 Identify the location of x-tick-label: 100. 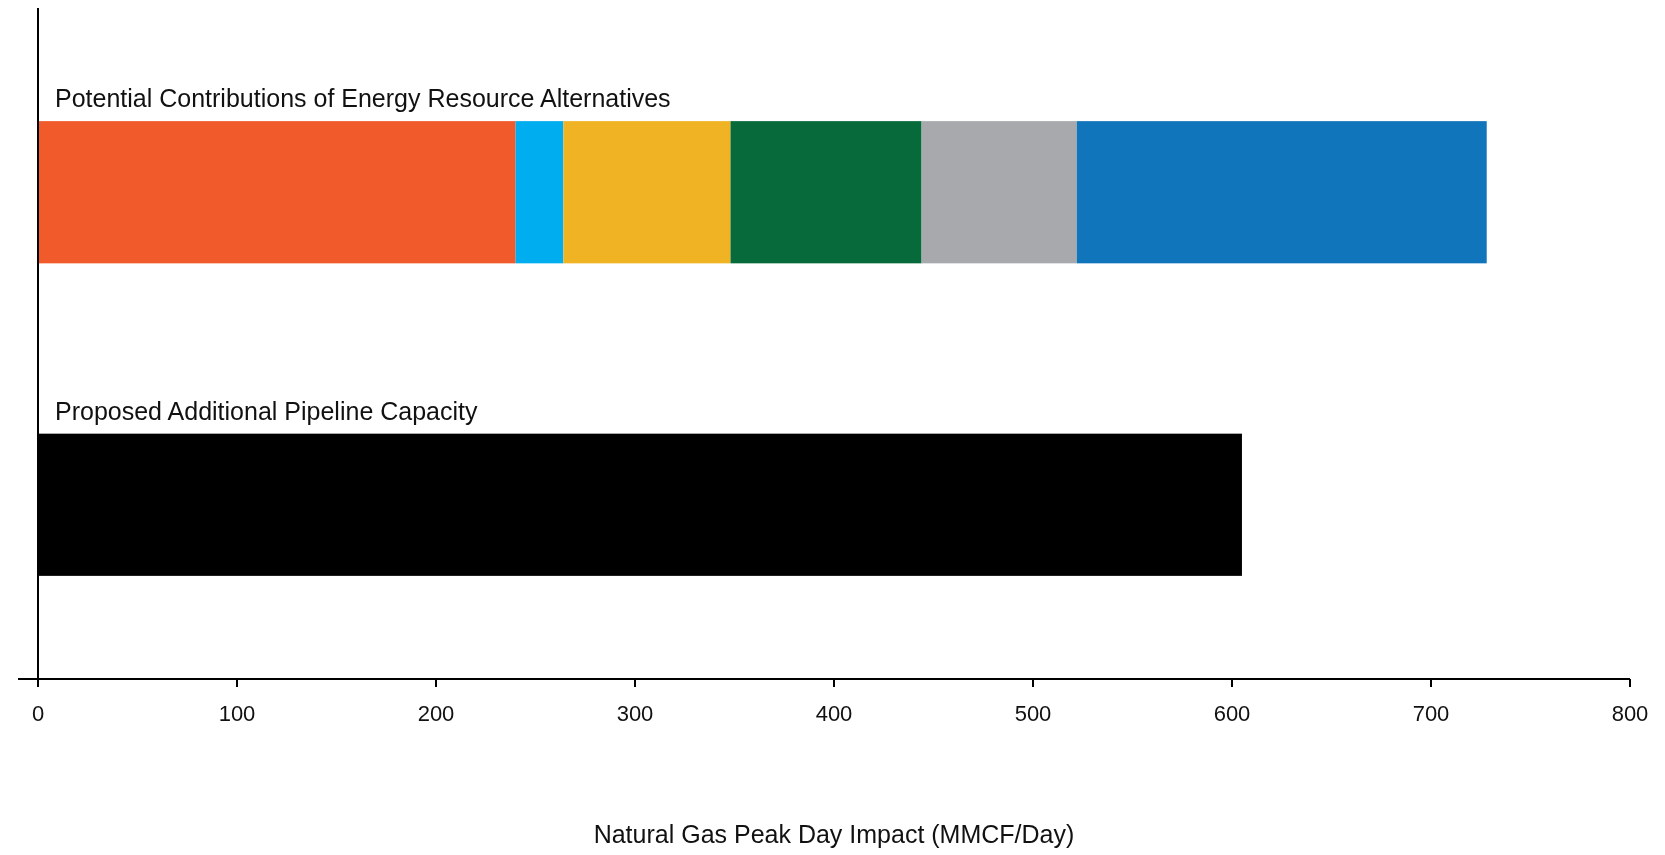
(237, 713).